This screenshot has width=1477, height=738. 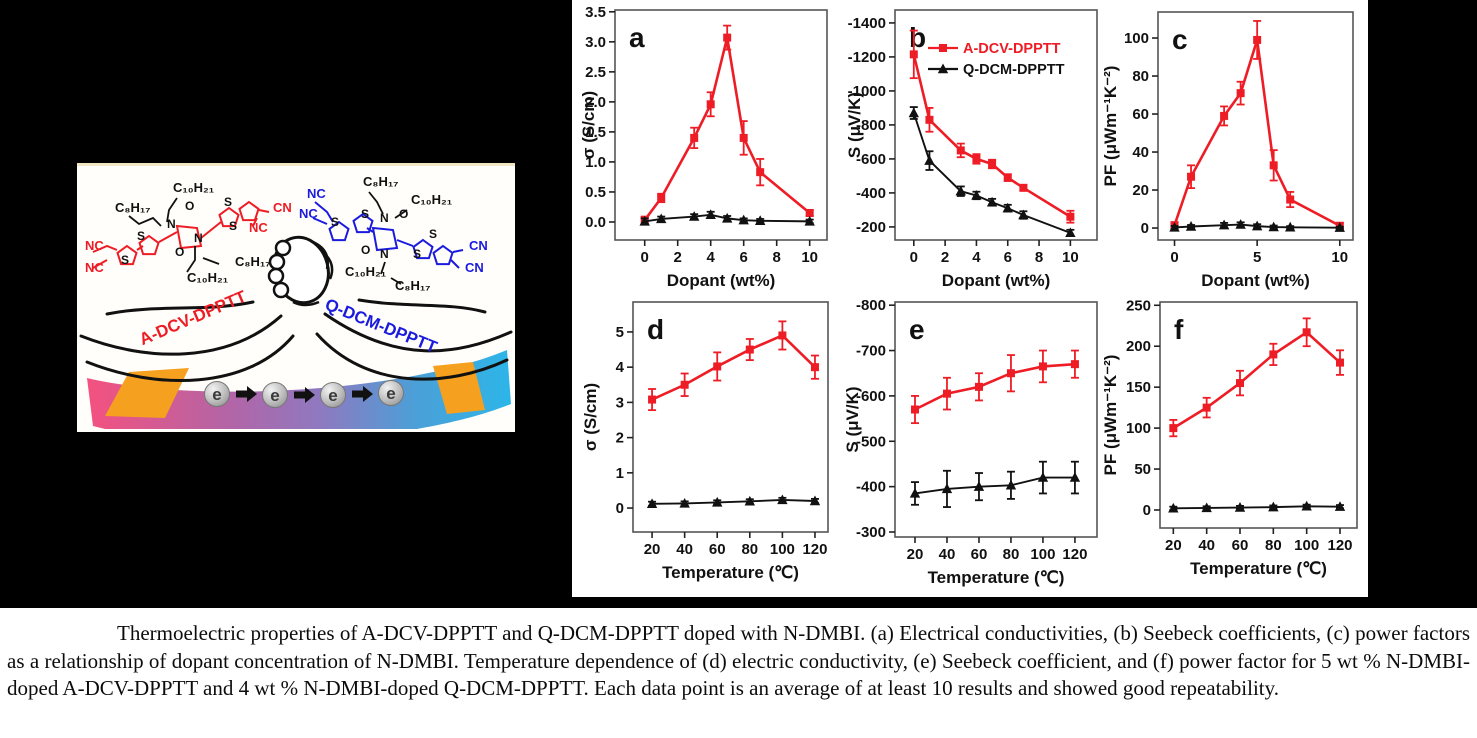 I want to click on svg-text: -300, so click(x=871, y=532).